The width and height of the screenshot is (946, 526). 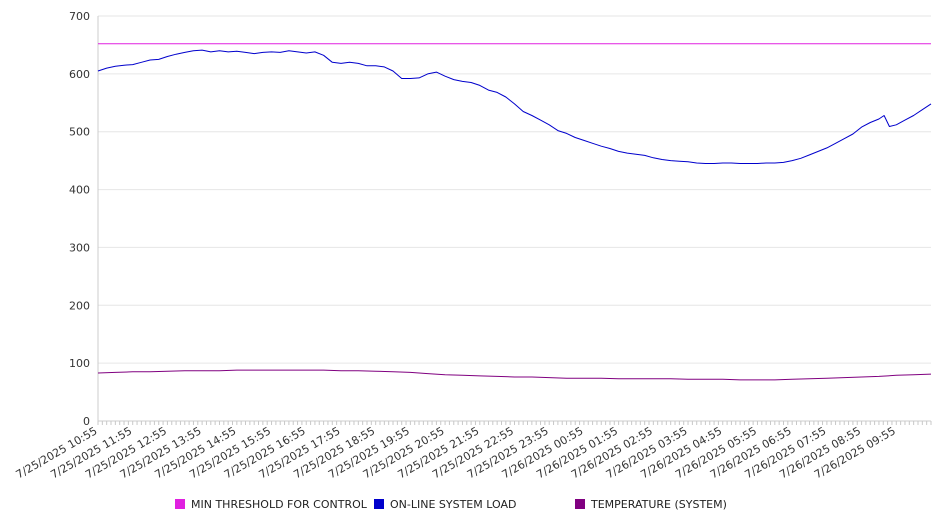 What do you see at coordinates (659, 504) in the screenshot?
I see `legend-label-temperature: TEMPERATURE (SYSTEM)` at bounding box center [659, 504].